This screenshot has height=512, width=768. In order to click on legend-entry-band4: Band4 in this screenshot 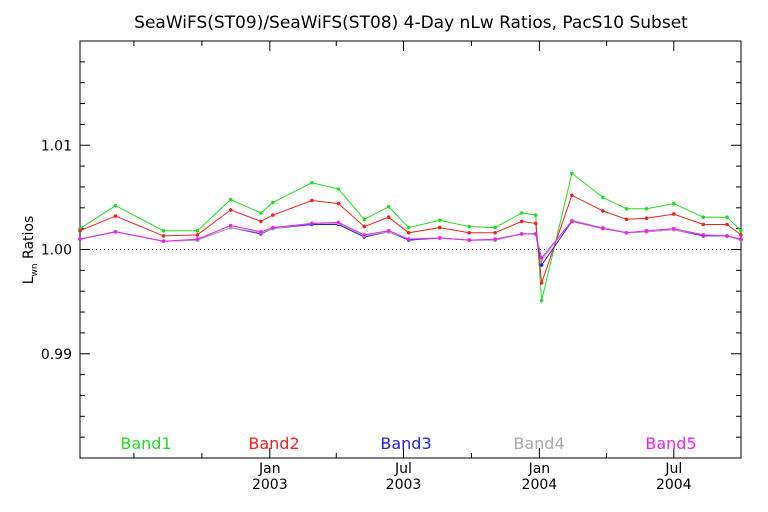, I will do `click(538, 443)`.